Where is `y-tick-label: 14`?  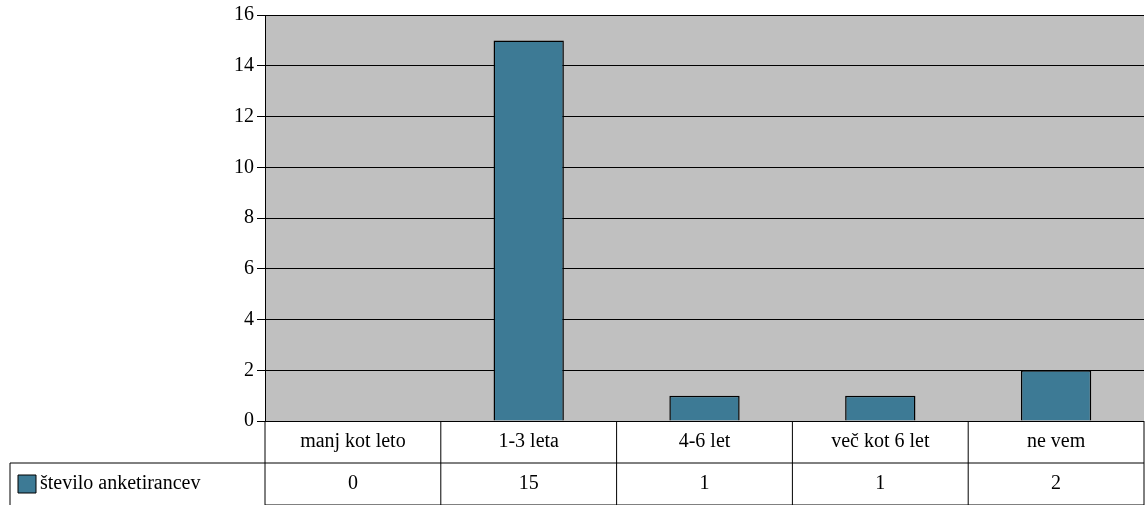
y-tick-label: 14 is located at coordinates (244, 64).